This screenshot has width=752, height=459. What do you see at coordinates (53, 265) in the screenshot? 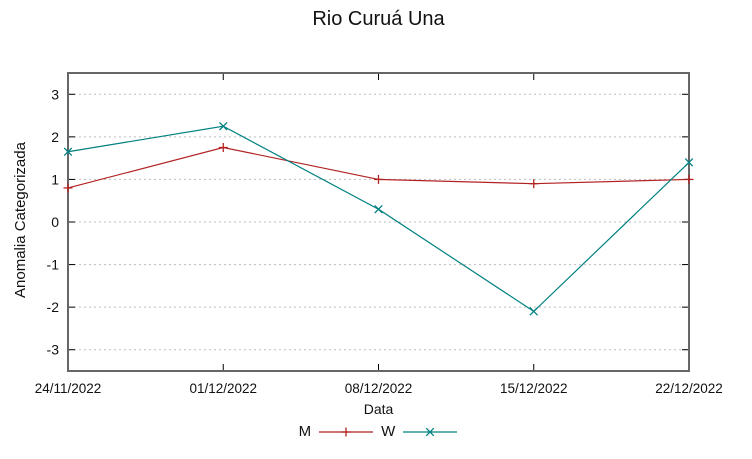
I see `y-tick-label: -1` at bounding box center [53, 265].